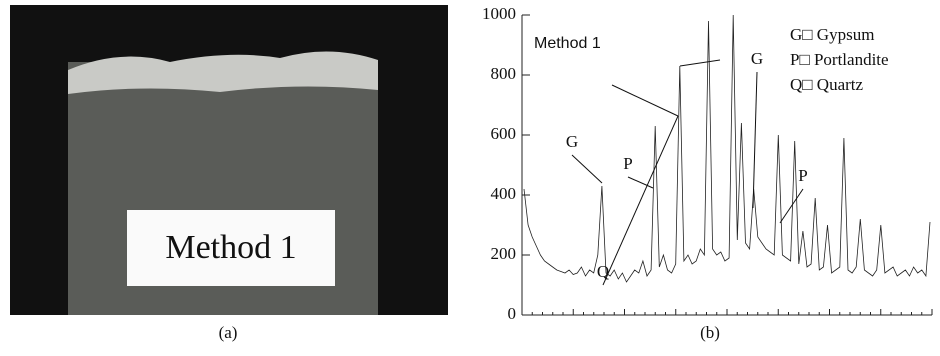 This screenshot has height=356, width=940. Describe the element at coordinates (228, 332) in the screenshot. I see `caption: (a)` at that location.